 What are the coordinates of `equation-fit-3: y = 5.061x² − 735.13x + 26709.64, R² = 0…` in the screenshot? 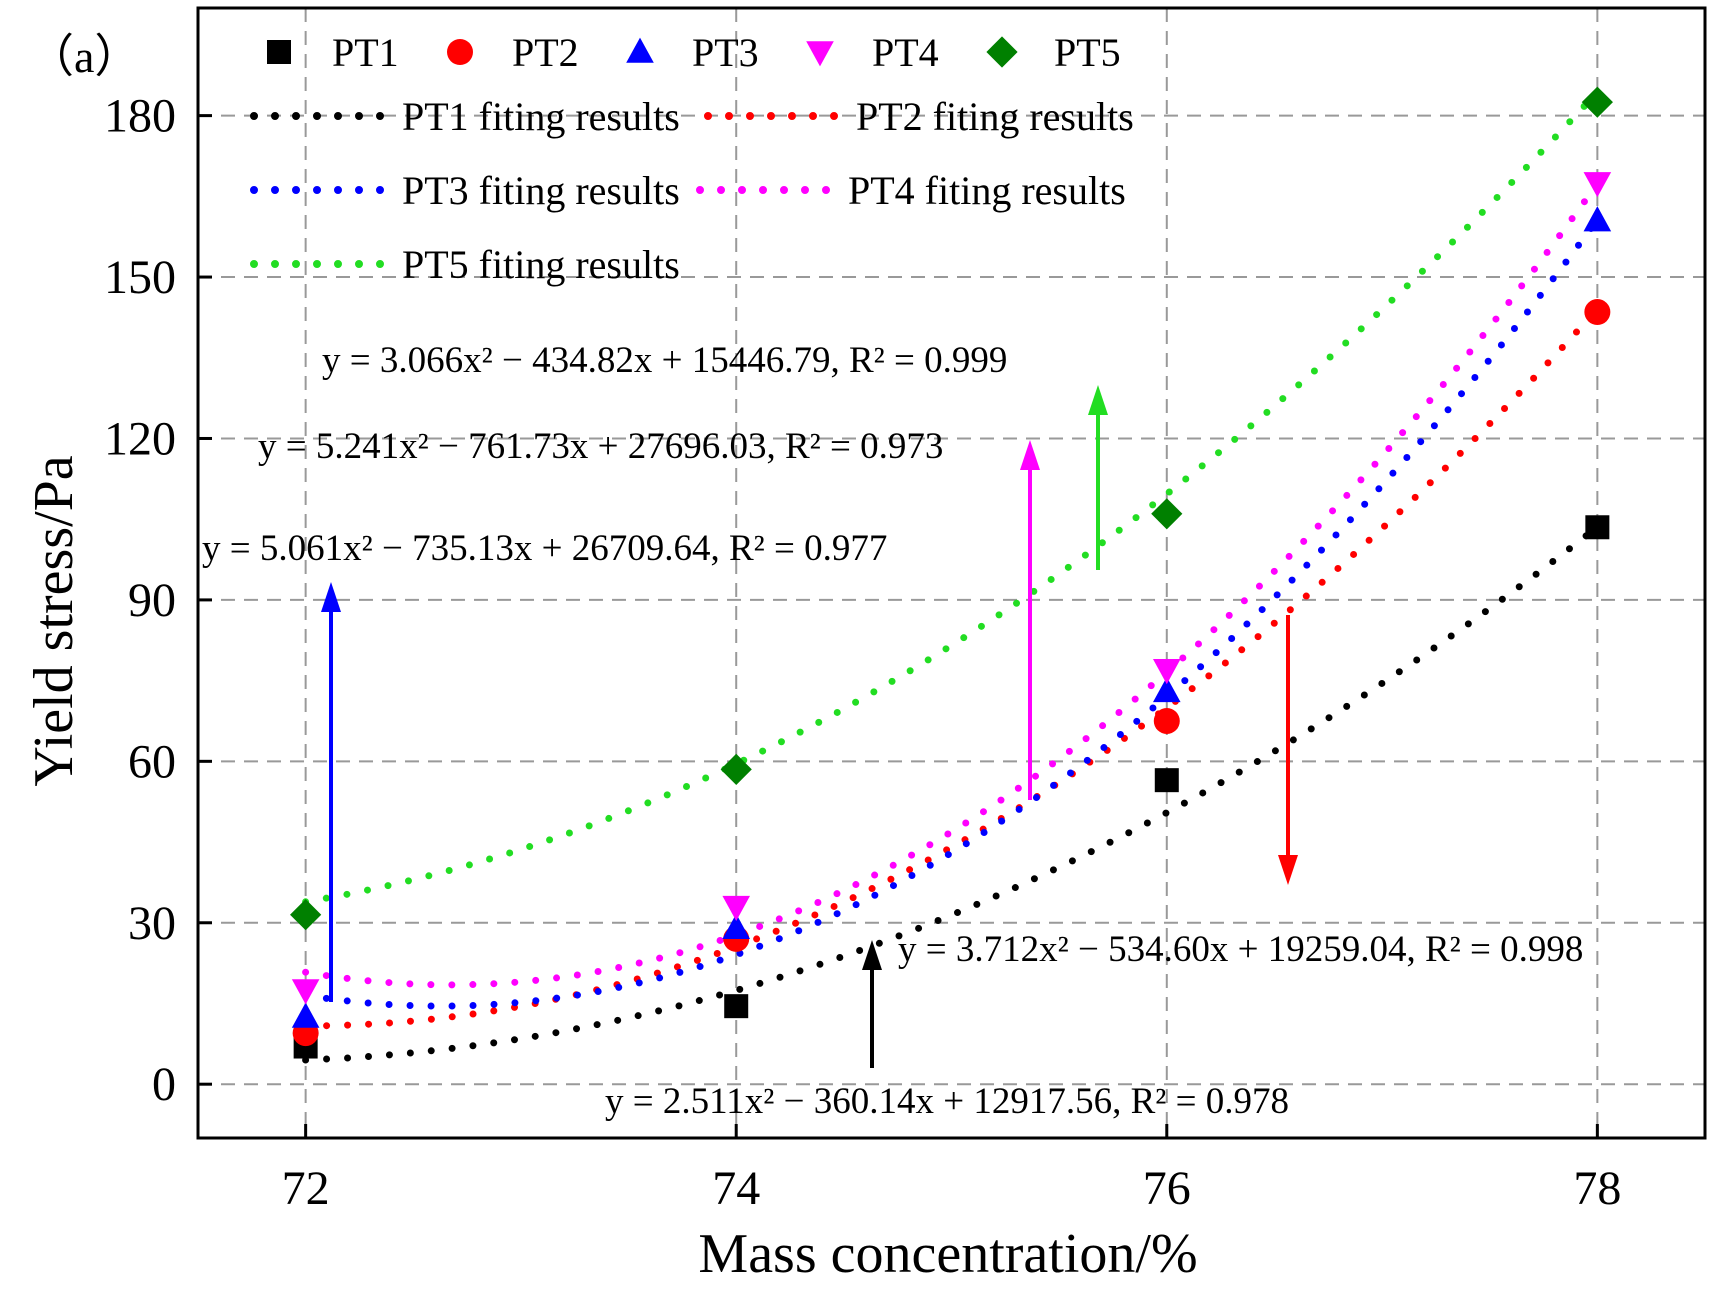 It's located at (544, 548).